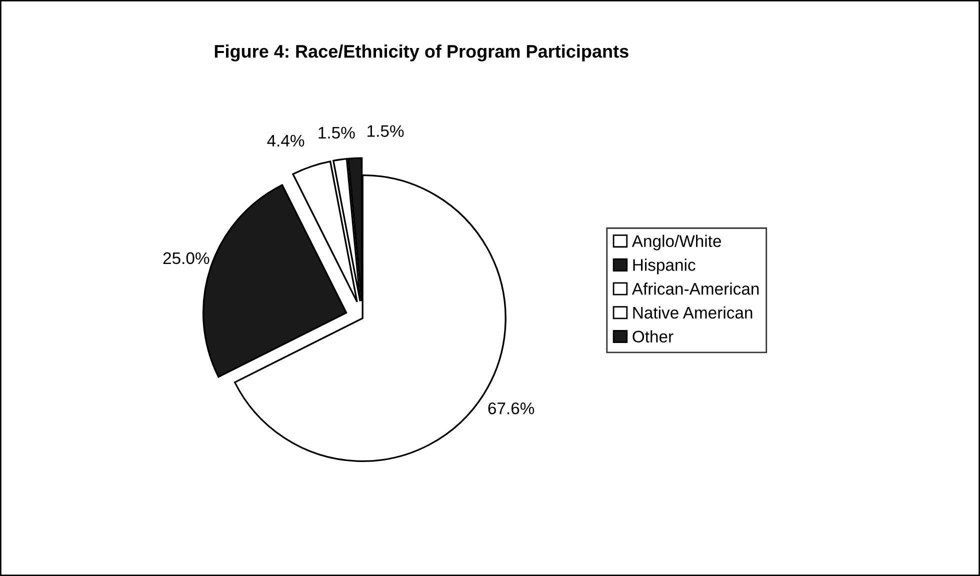 Image resolution: width=980 pixels, height=576 pixels. Describe the element at coordinates (695, 288) in the screenshot. I see `legend-label: African-American` at that location.